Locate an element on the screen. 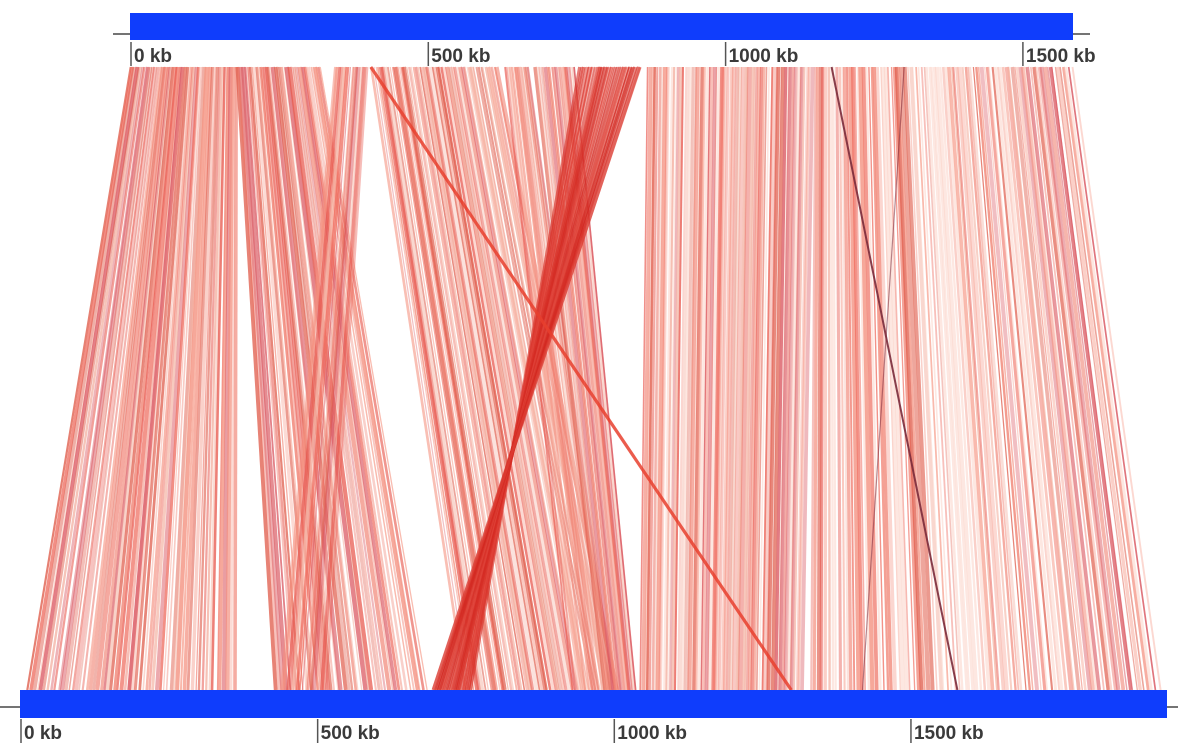 The height and width of the screenshot is (750, 1178). bottom-genome-bar is located at coordinates (593, 704).